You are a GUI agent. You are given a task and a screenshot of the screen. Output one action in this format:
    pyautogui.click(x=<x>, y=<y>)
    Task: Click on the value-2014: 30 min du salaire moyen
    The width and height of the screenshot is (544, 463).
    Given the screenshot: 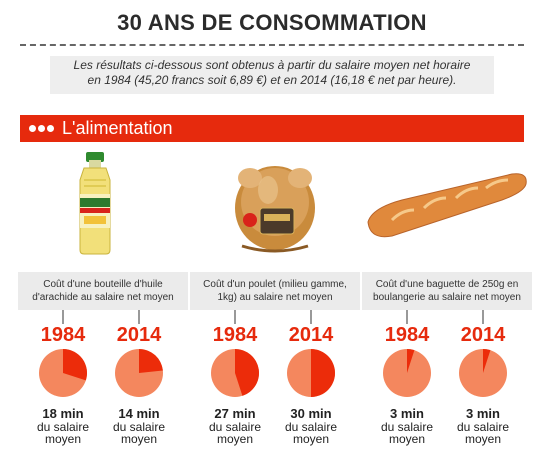 What is the action you would take?
    pyautogui.click(x=311, y=426)
    